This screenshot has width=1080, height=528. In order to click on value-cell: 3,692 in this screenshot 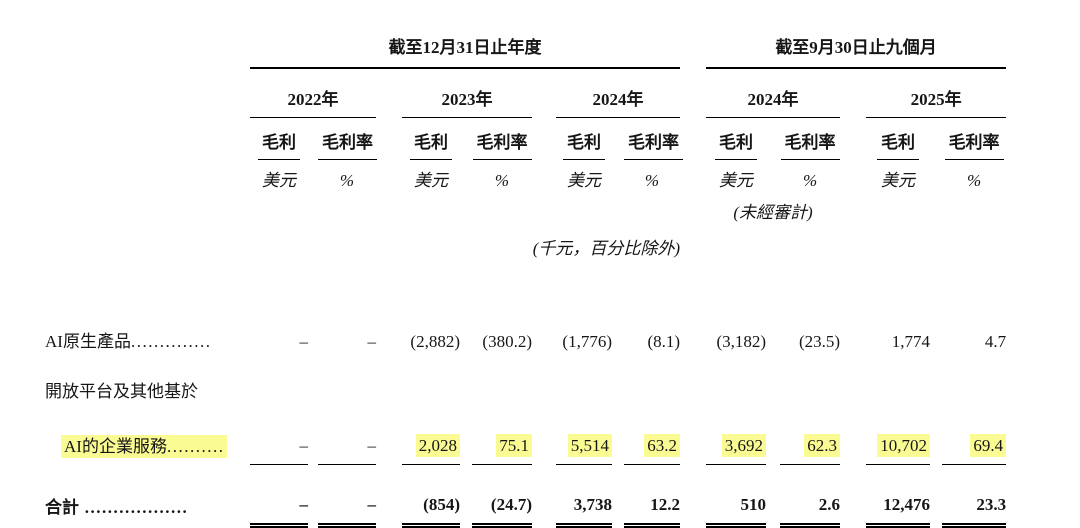, I will do `click(736, 436)`.